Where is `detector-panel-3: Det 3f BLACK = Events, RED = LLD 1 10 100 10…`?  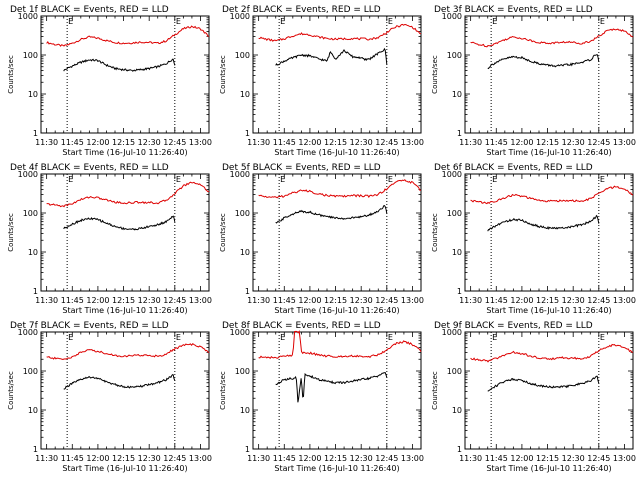 detector-panel-3: Det 3f BLACK = Events, RED = LLD 1 10 100 10… is located at coordinates (533, 81).